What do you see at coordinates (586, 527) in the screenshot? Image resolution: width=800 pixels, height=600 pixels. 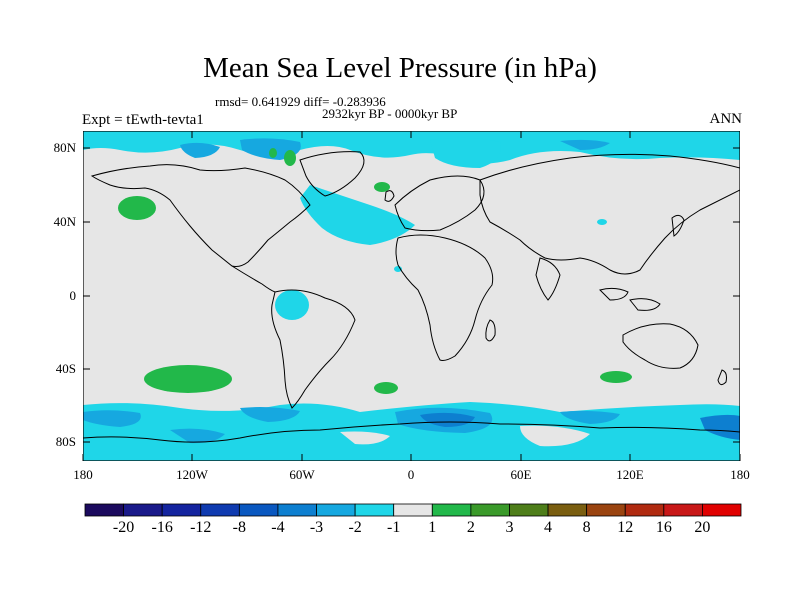 I see `colorbar-tick-label: 8` at bounding box center [586, 527].